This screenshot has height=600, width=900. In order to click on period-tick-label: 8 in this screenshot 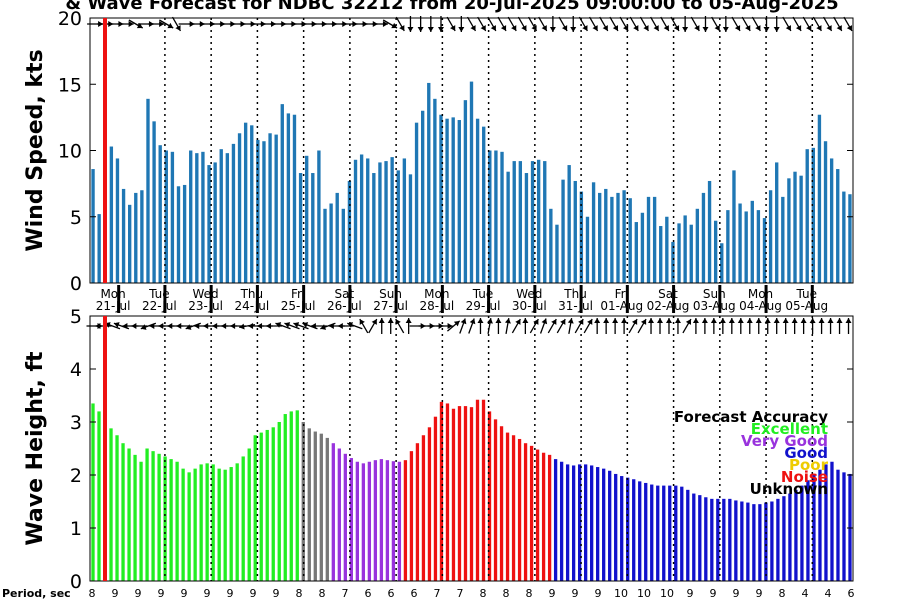, I will do `click(92, 593)`.